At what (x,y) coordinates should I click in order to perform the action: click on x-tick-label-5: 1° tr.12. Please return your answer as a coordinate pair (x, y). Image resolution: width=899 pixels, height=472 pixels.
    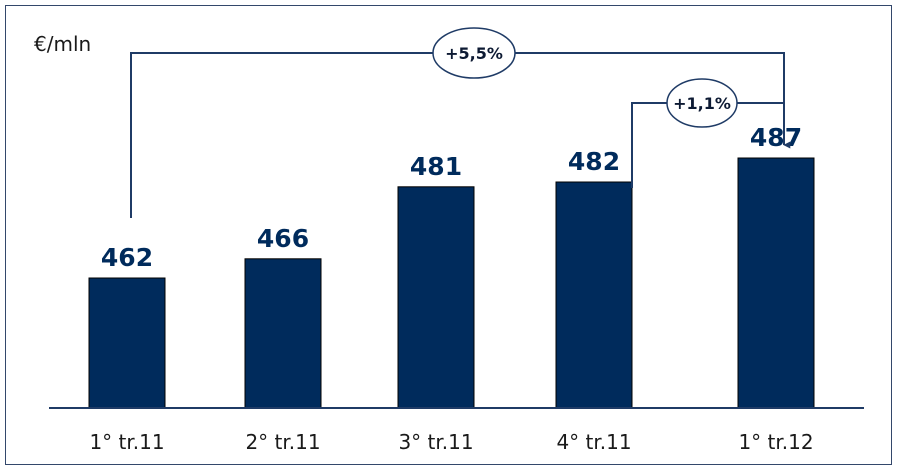
    Looking at the image, I should click on (775, 442).